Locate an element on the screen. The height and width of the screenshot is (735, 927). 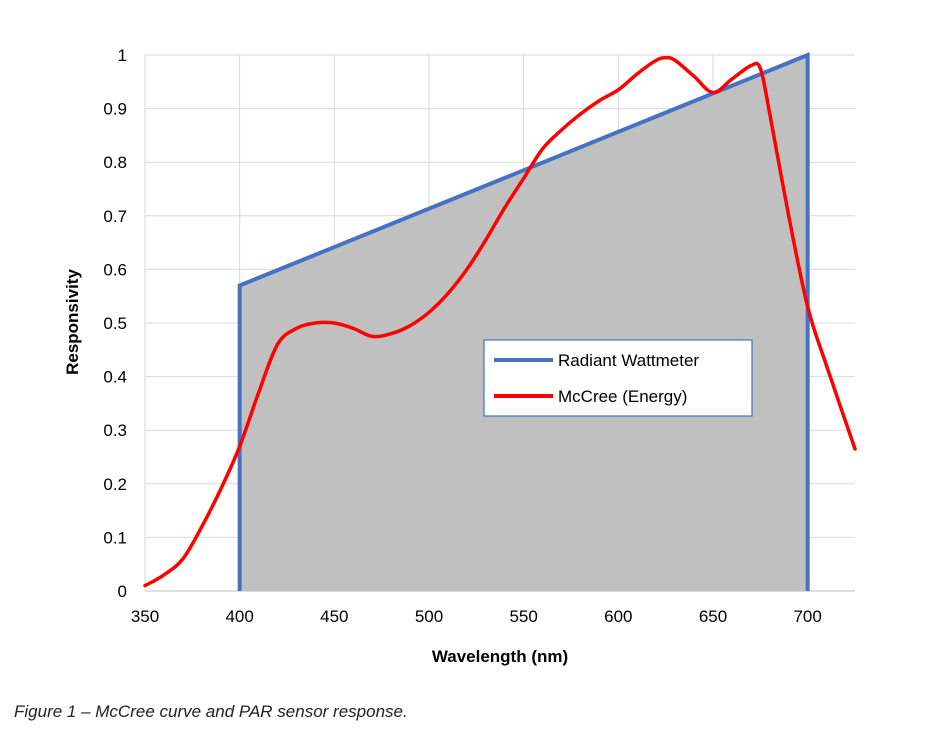
x-tick-label: 550 is located at coordinates (523, 616).